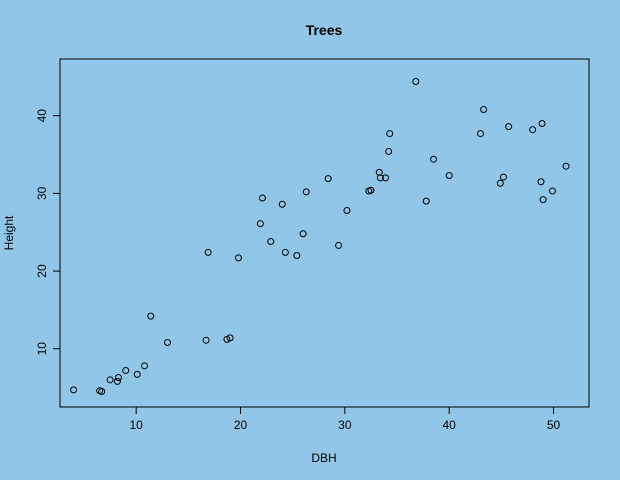 This screenshot has width=620, height=480. What do you see at coordinates (42, 349) in the screenshot?
I see `y-tick-label: 10` at bounding box center [42, 349].